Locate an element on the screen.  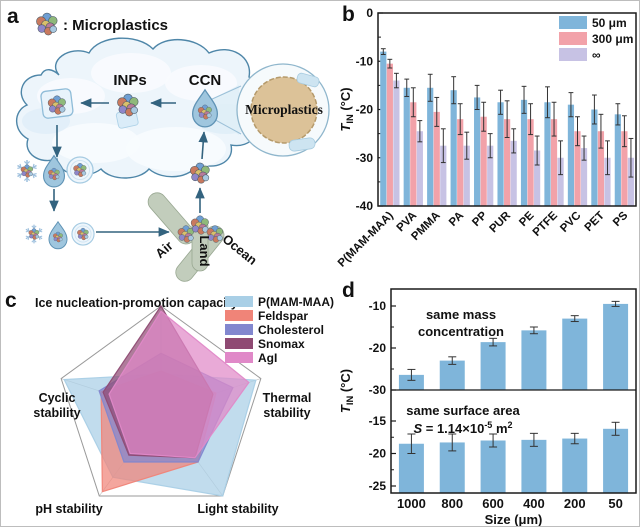
panel-letter-b: b is located at coordinates (348, 14).